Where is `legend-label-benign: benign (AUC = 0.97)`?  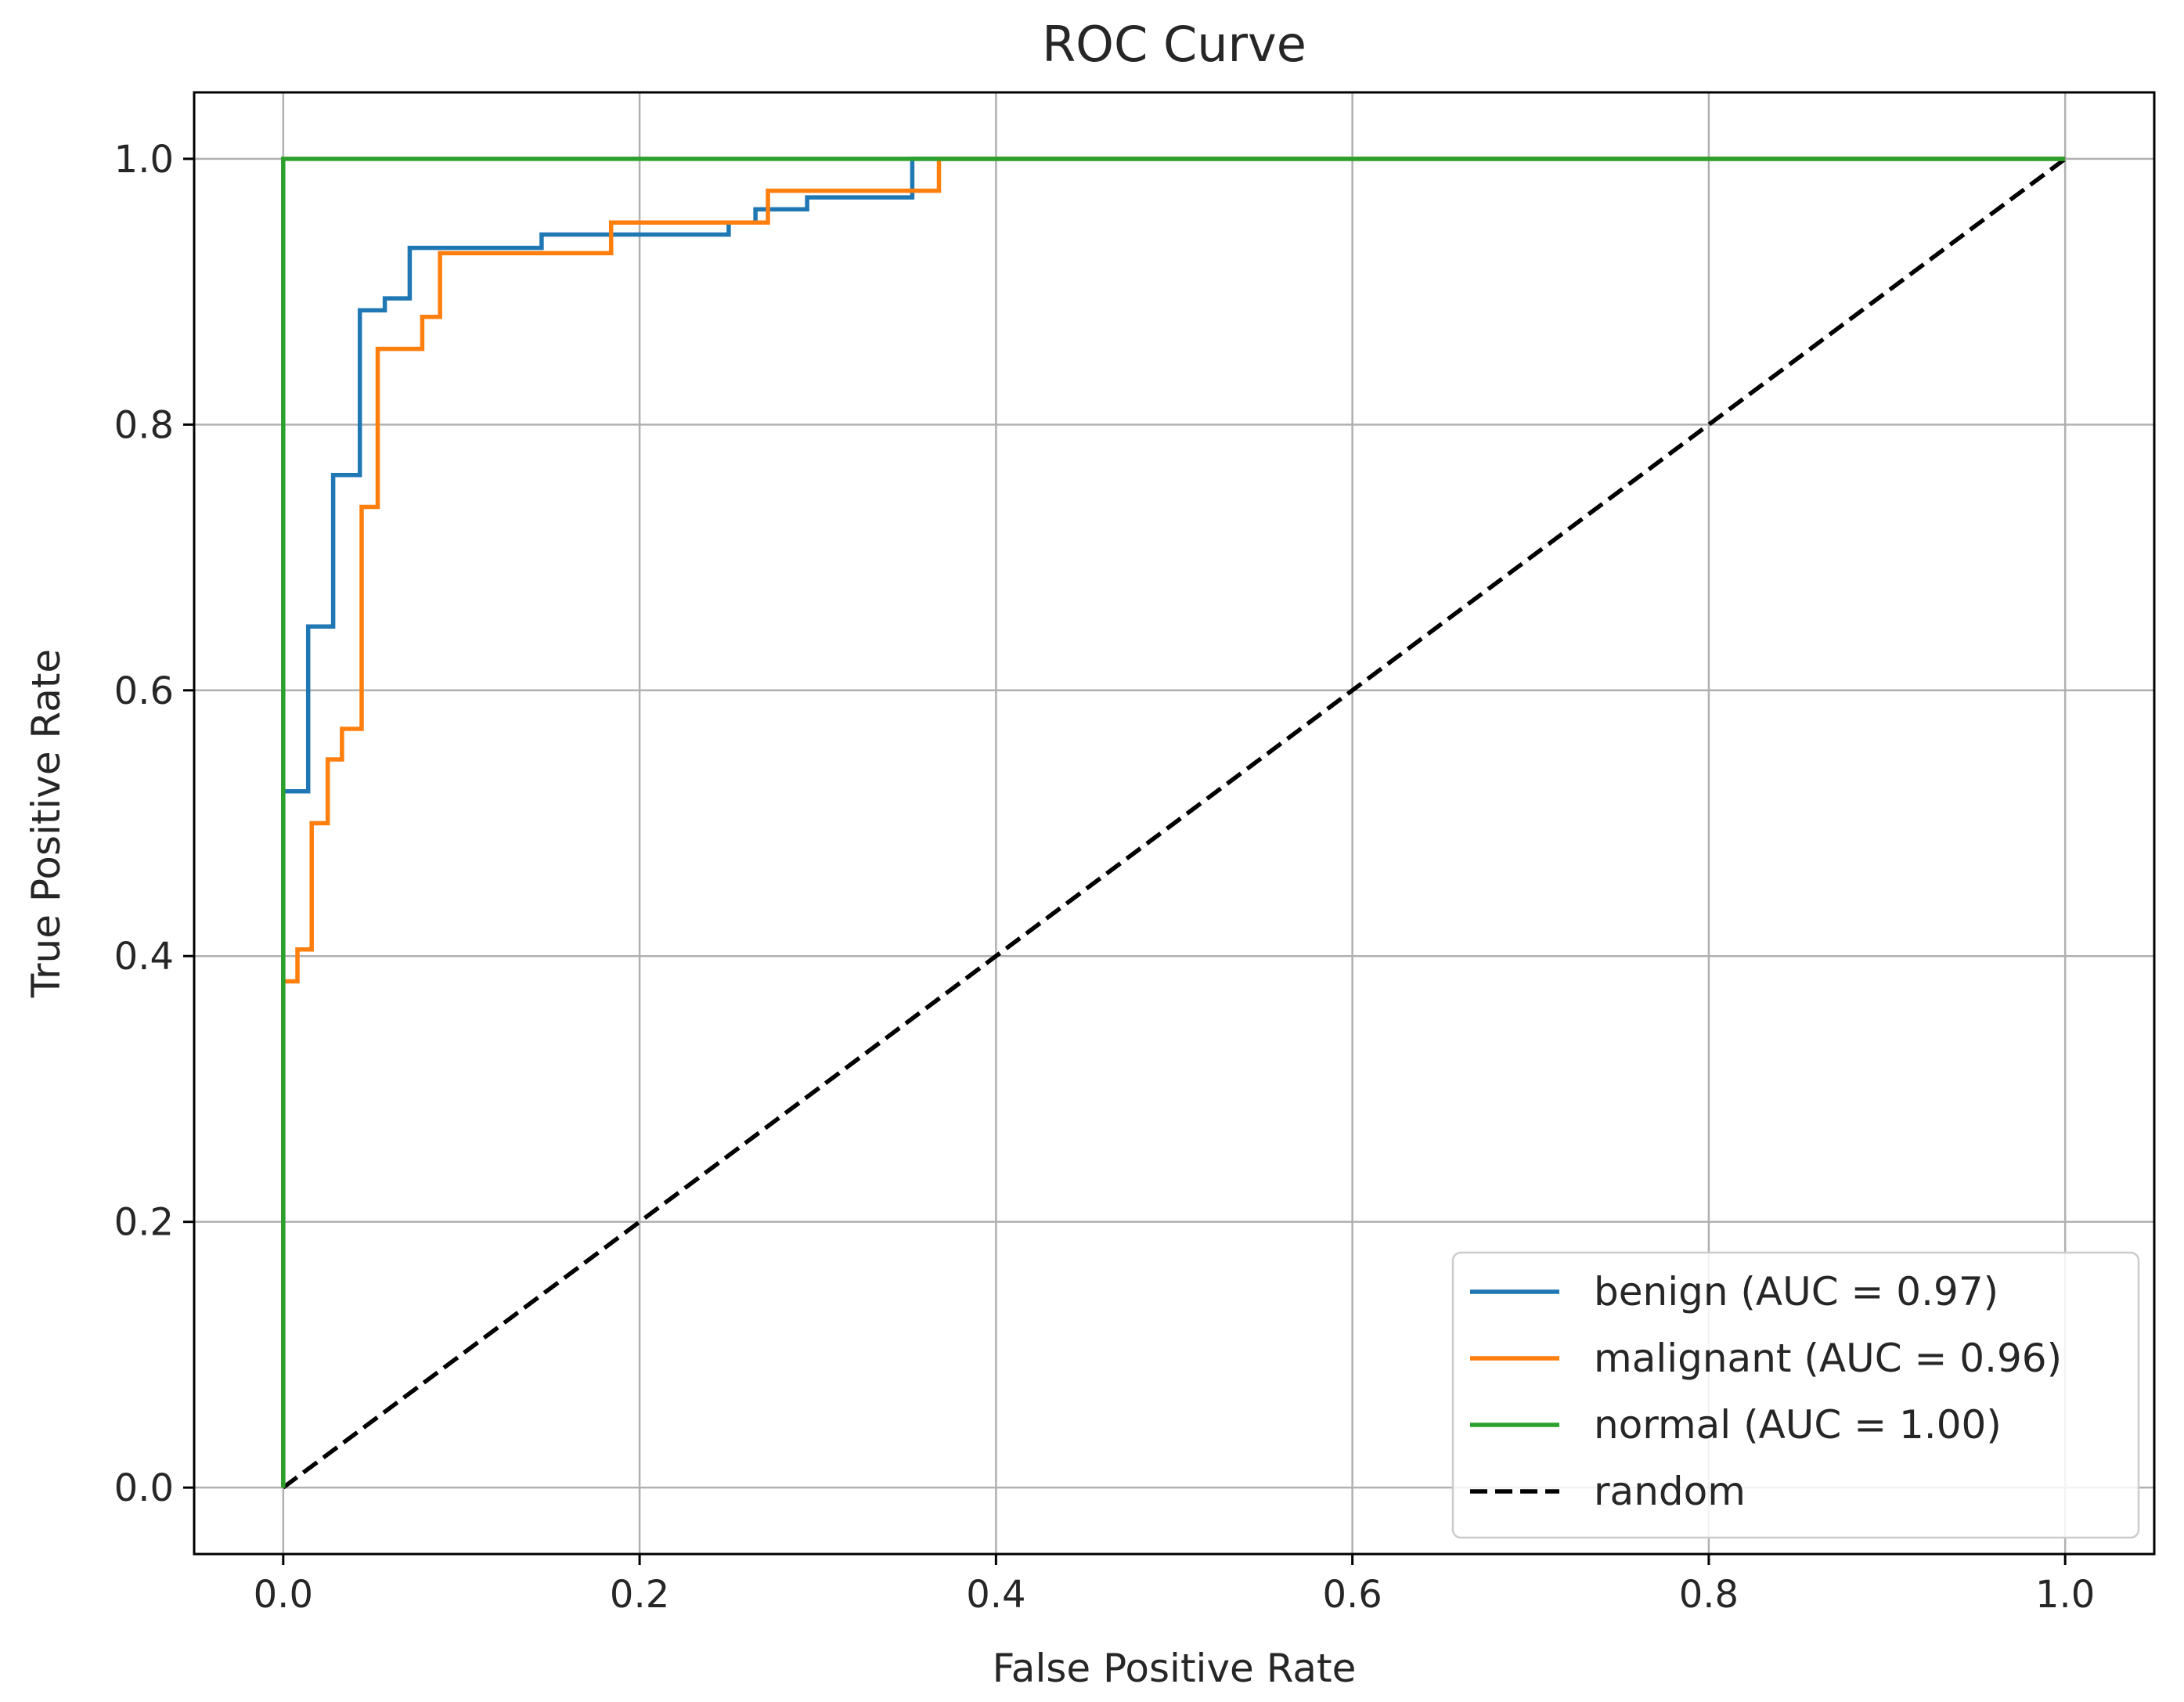
legend-label-benign: benign (AUC = 0.97) is located at coordinates (1796, 1292).